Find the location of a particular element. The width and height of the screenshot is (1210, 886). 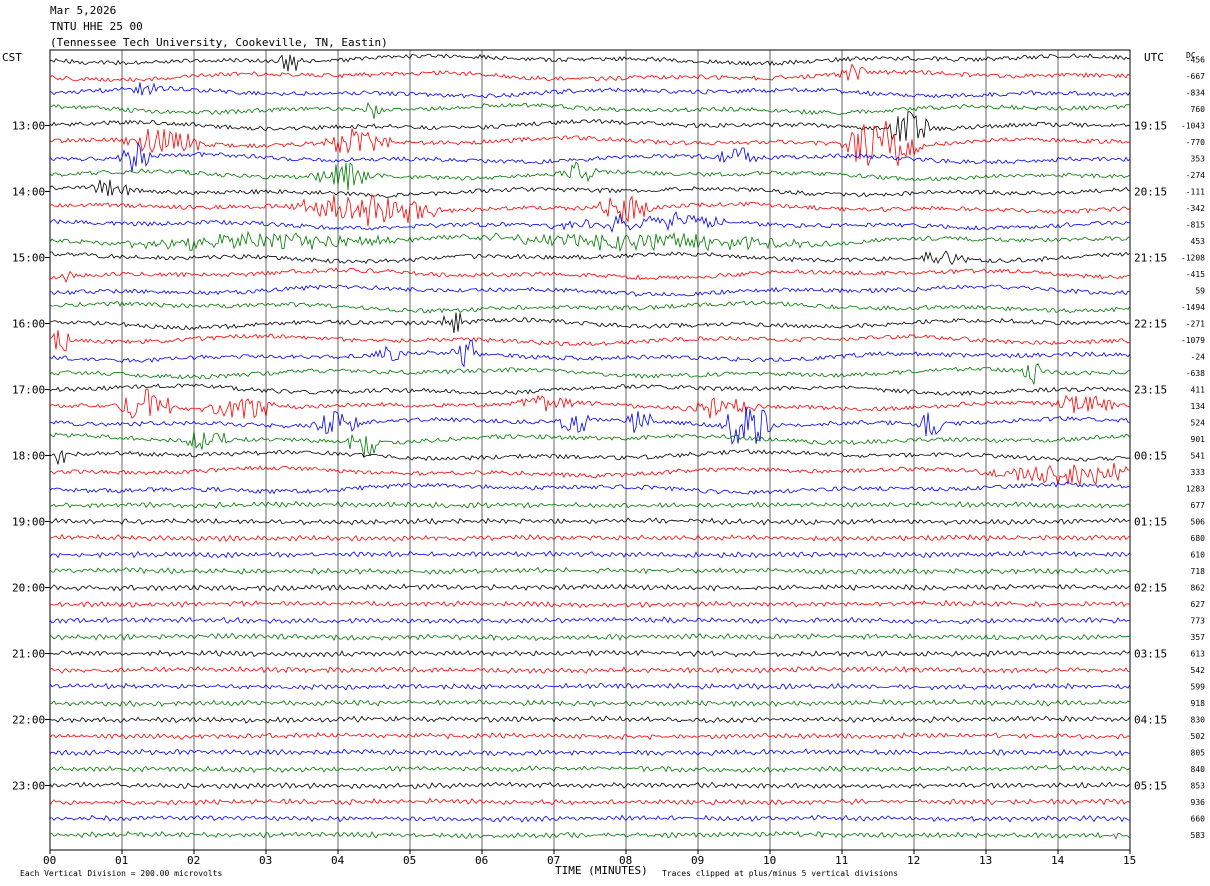

dc-offset-label: 901 is located at coordinates (1198, 439).